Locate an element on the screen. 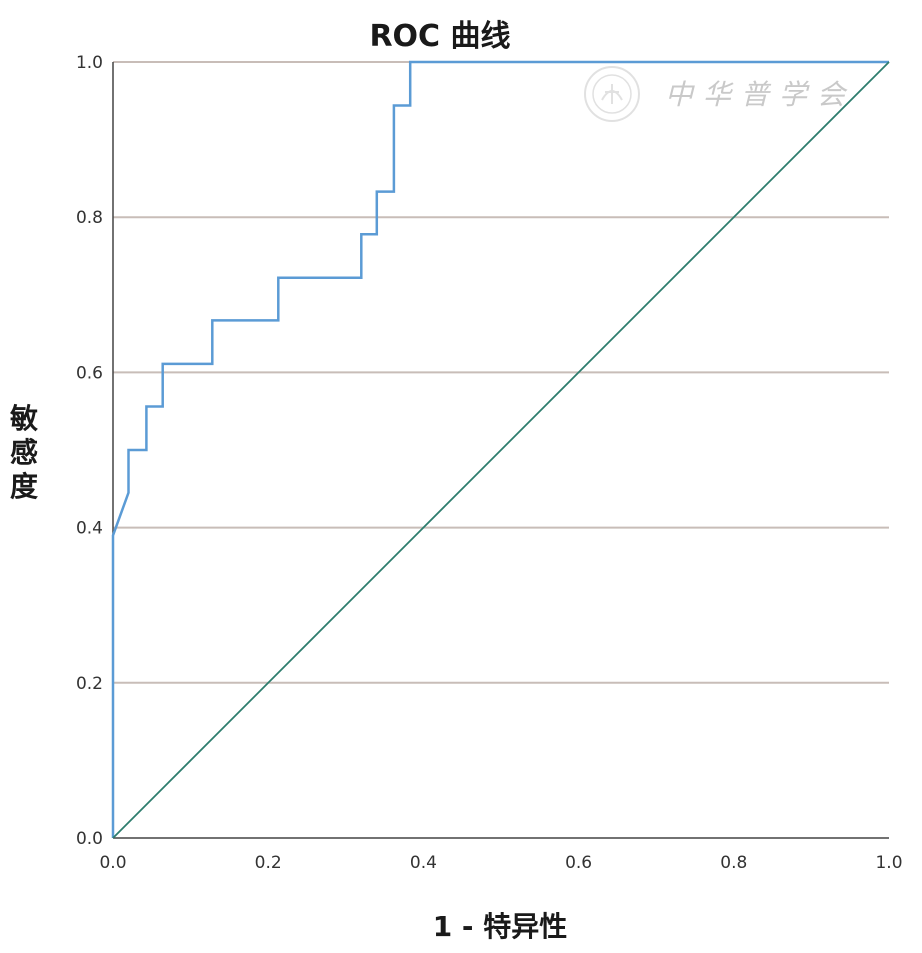 The image size is (922, 953). x-axis-title: 1 - 特异性 is located at coordinates (500, 926).